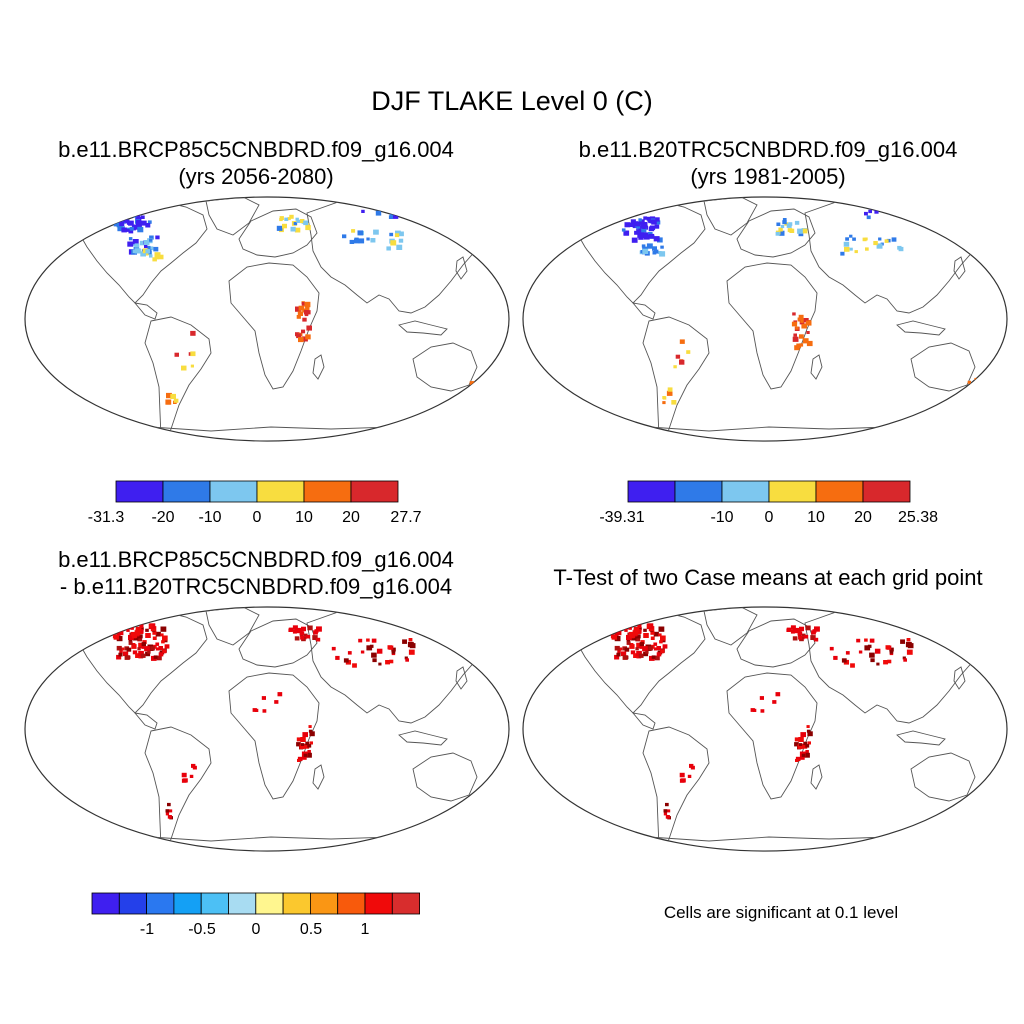  I want to click on map-panel-diff, so click(267, 729).